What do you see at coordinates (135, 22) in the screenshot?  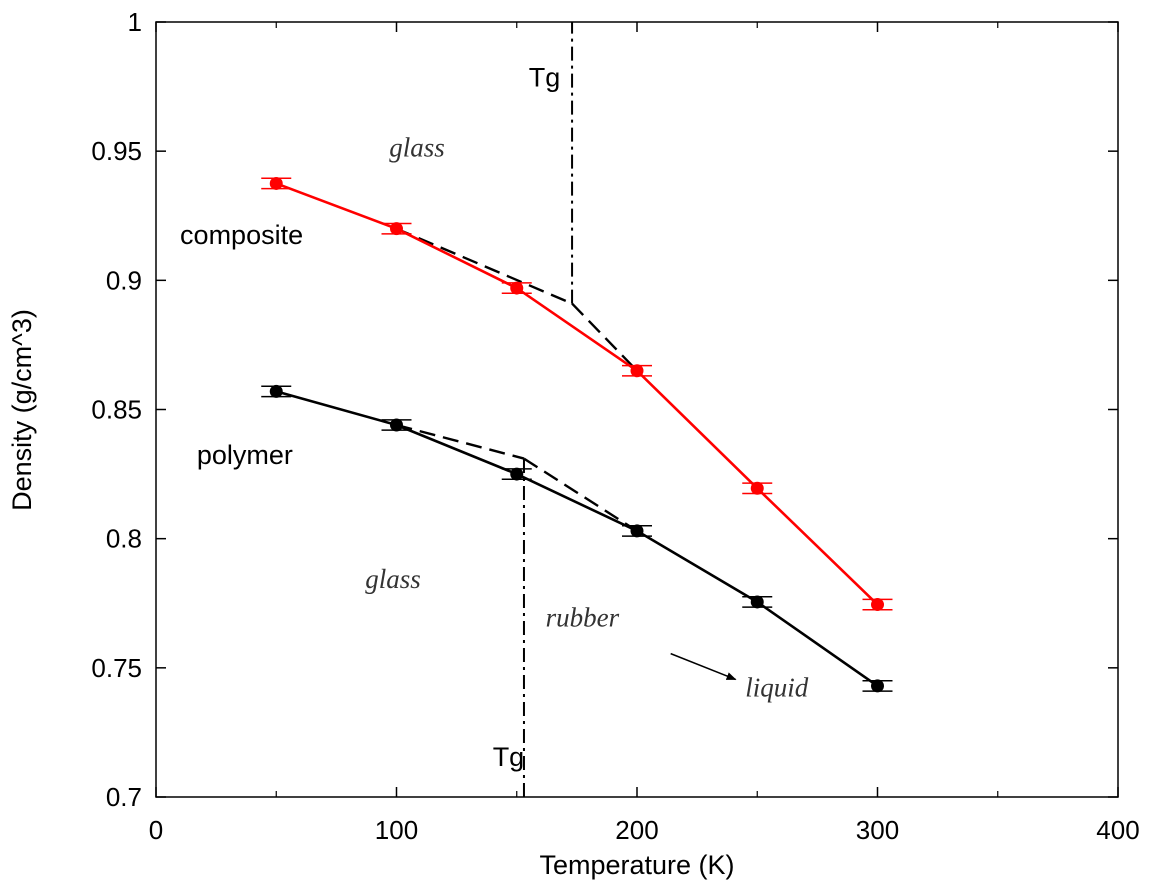 I see `y-tick-label: 1` at bounding box center [135, 22].